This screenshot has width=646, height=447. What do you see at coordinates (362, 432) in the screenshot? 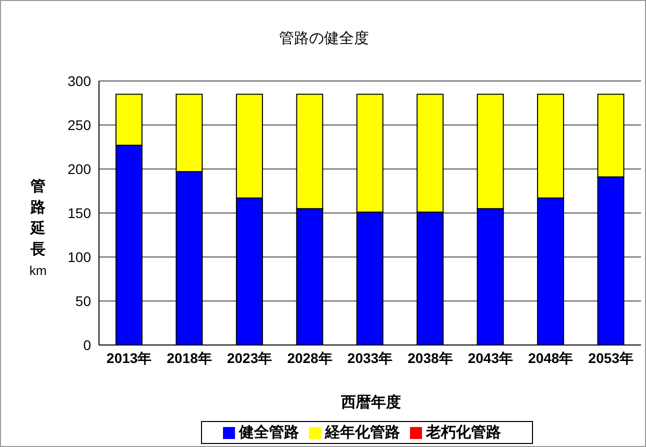
I see `legend-label: 経年化管路` at bounding box center [362, 432].